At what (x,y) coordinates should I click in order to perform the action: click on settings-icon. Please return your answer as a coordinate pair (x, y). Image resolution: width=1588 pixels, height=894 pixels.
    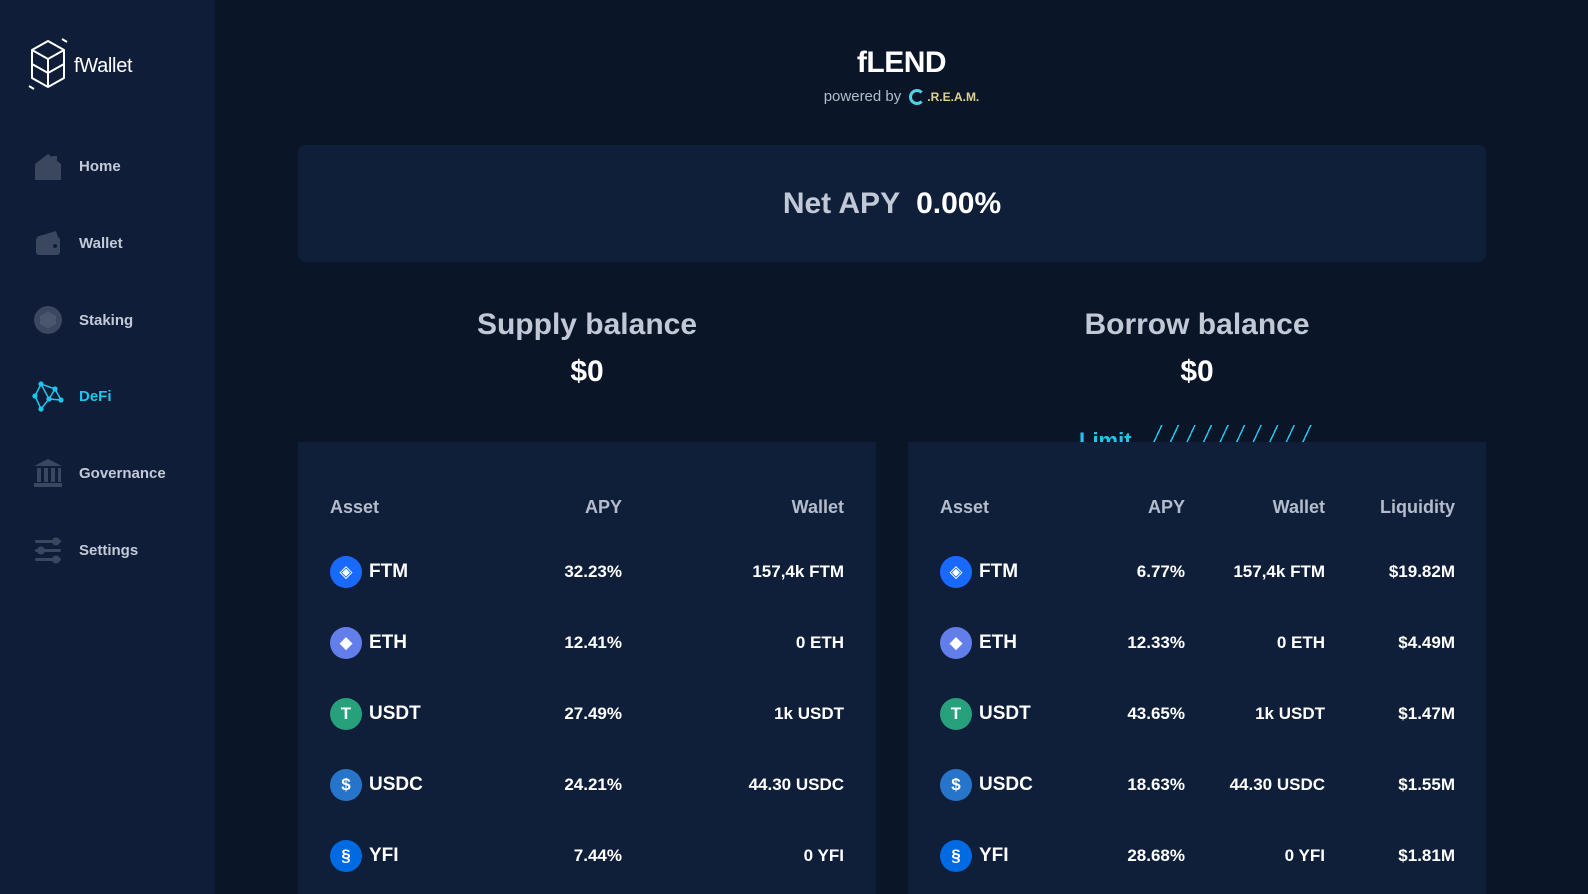
    Looking at the image, I should click on (48, 550).